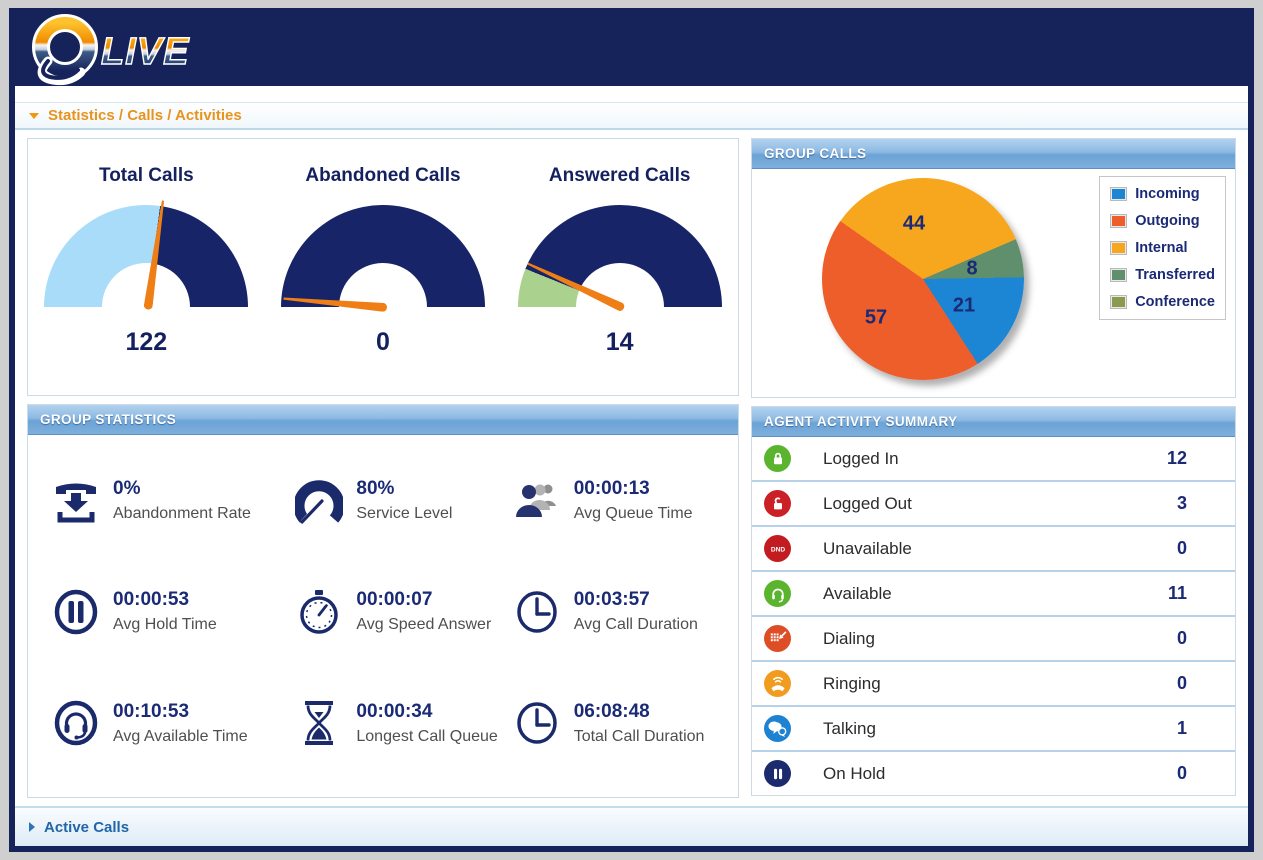 This screenshot has width=1263, height=860. I want to click on legend-label: Outgoing, so click(1167, 221).